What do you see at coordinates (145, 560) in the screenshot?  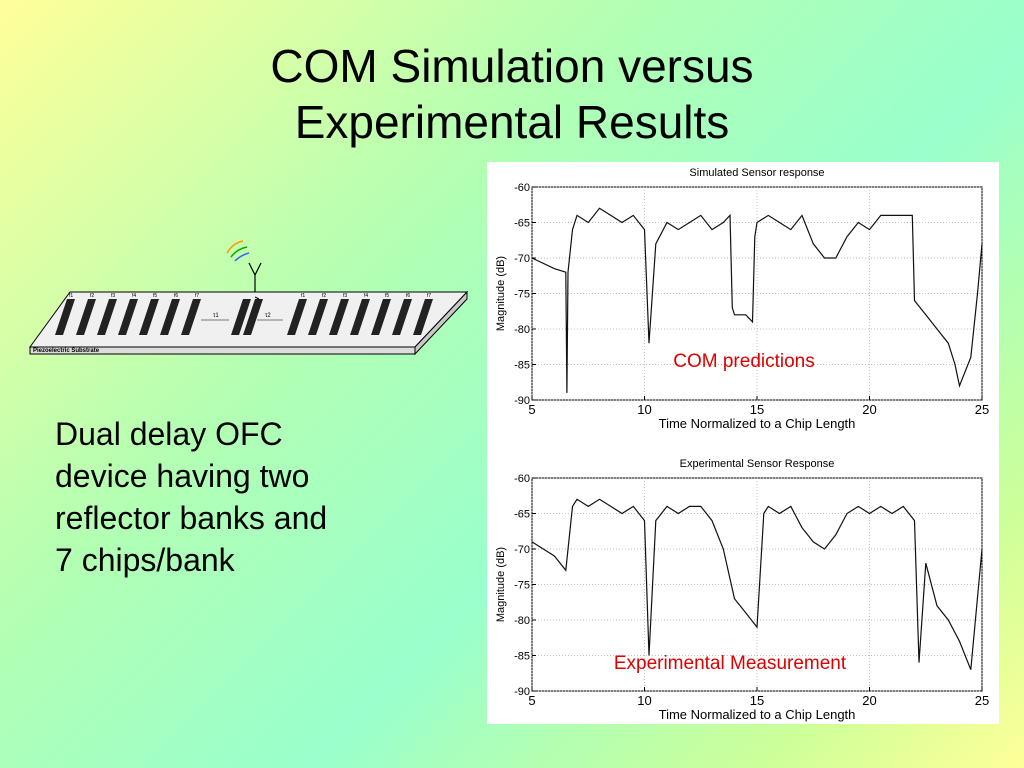 I see `body-line-4: 7 chips/bank` at bounding box center [145, 560].